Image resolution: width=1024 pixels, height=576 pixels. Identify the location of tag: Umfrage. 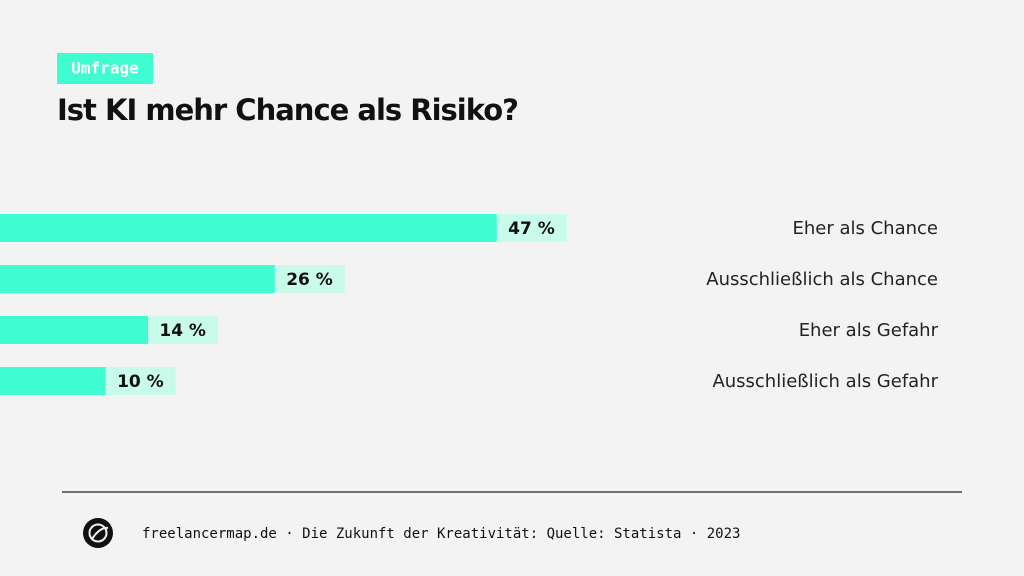
(104, 68).